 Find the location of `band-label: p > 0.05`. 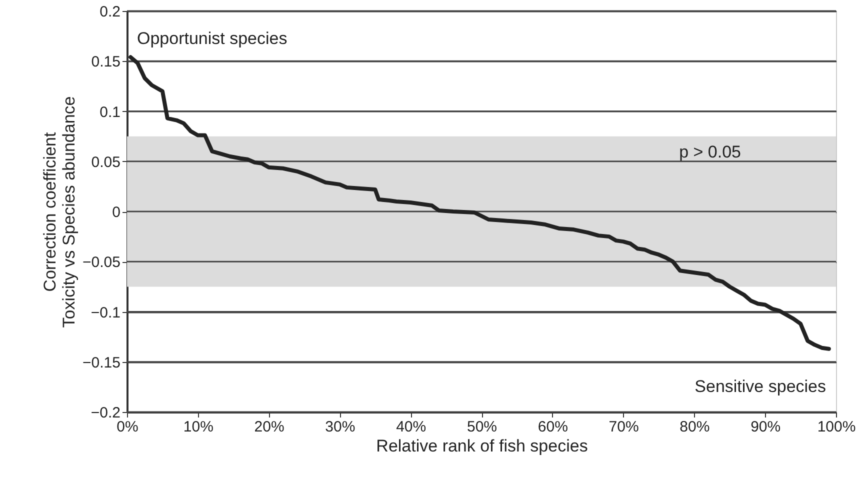

band-label: p > 0.05 is located at coordinates (710, 152).